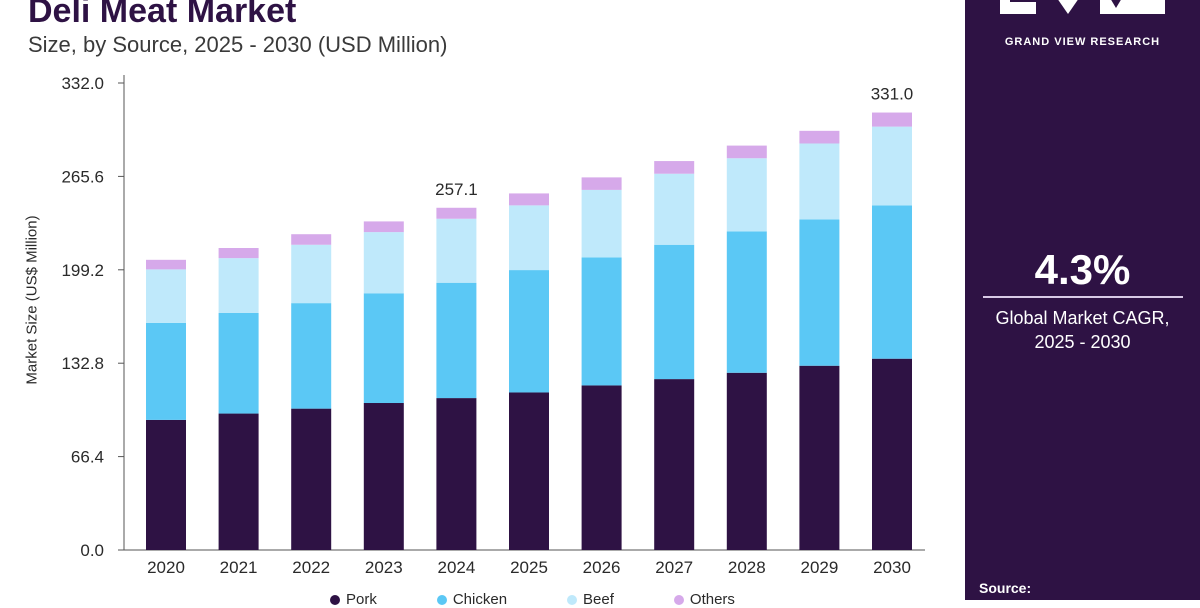 The height and width of the screenshot is (608, 1200). Describe the element at coordinates (456, 474) in the screenshot. I see `bar-pork-2024` at that location.